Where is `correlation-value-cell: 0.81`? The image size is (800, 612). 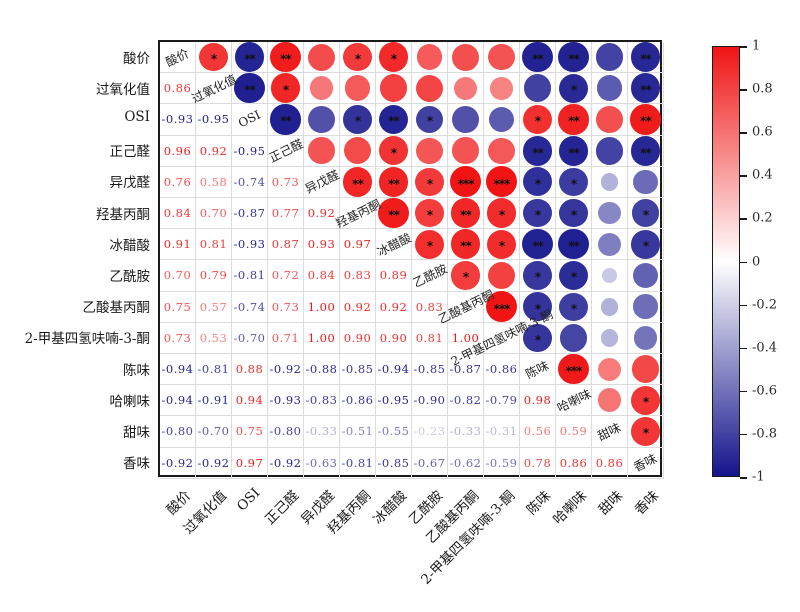
correlation-value-cell: 0.81 is located at coordinates (430, 338).